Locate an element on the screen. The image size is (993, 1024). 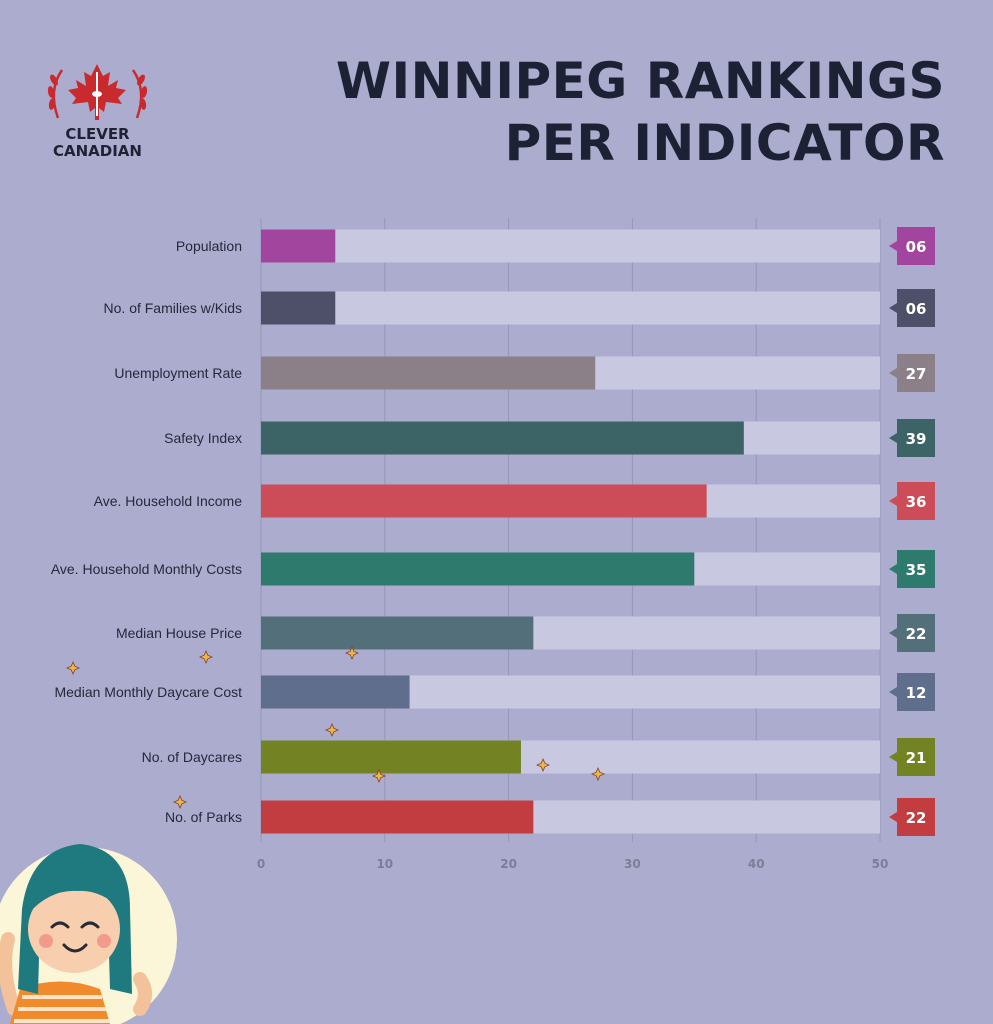
value-label: 39 is located at coordinates (916, 439).